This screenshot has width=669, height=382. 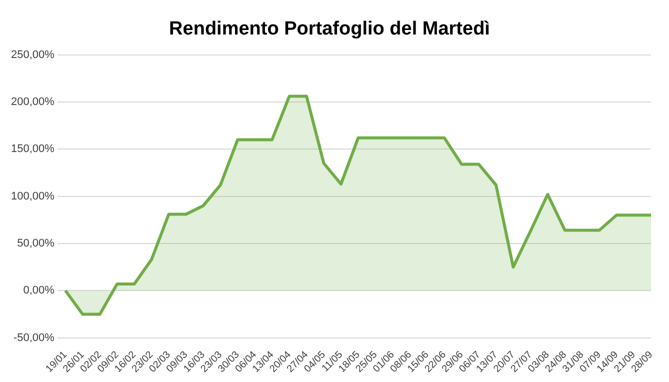 I want to click on y-tick-label: 100,00%, so click(x=32, y=196).